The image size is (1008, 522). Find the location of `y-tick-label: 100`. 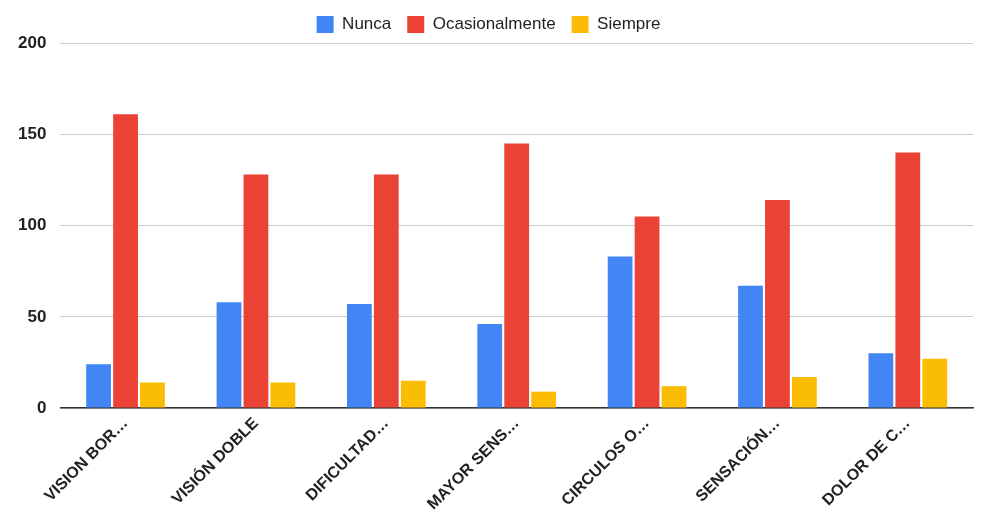

y-tick-label: 100 is located at coordinates (32, 225).